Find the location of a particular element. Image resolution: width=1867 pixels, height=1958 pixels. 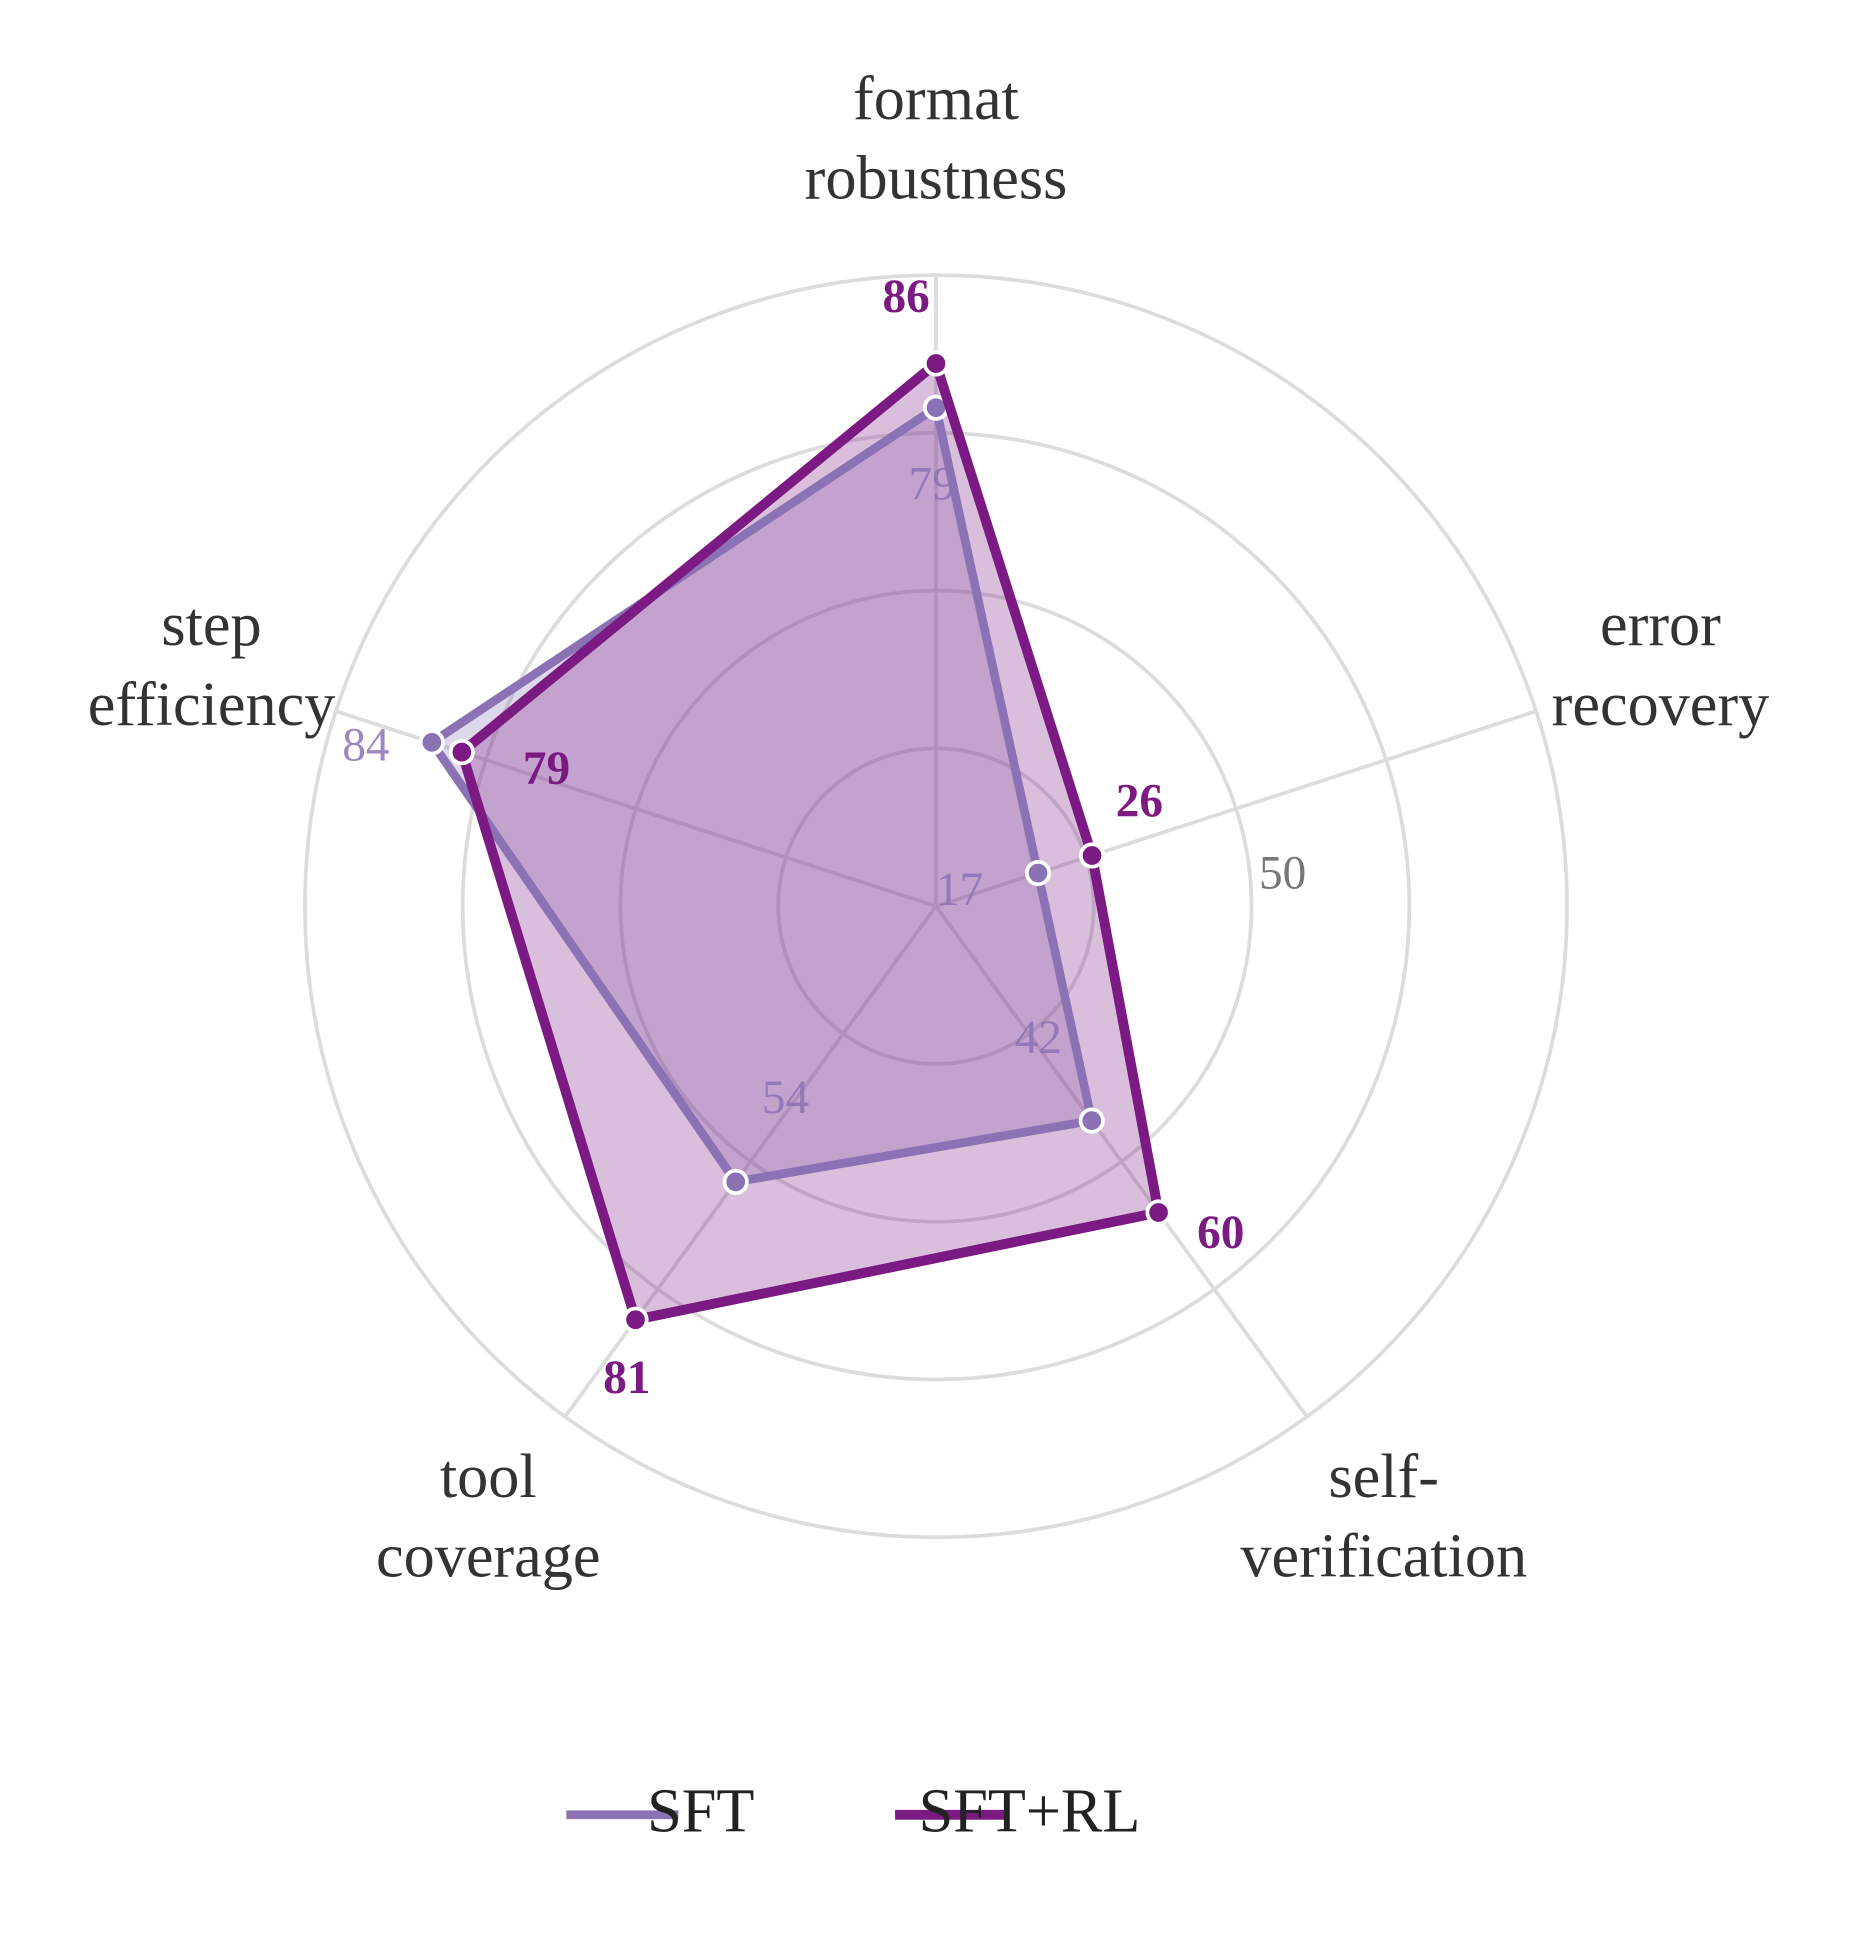

category-label: efficiency is located at coordinates (212, 705).